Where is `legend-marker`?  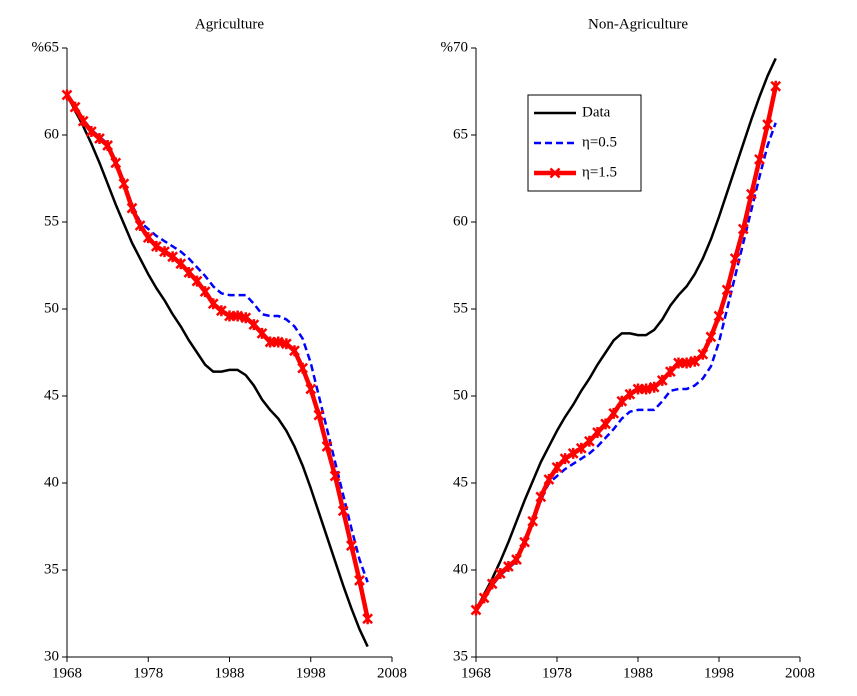
legend-marker is located at coordinates (555, 173).